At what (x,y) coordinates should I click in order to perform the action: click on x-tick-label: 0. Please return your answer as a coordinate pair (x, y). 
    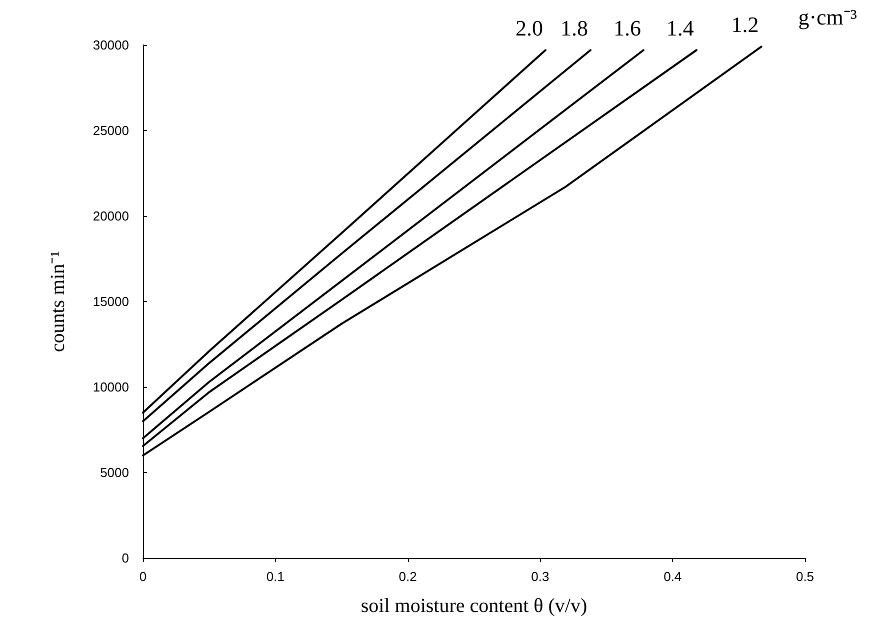
    Looking at the image, I should click on (143, 576).